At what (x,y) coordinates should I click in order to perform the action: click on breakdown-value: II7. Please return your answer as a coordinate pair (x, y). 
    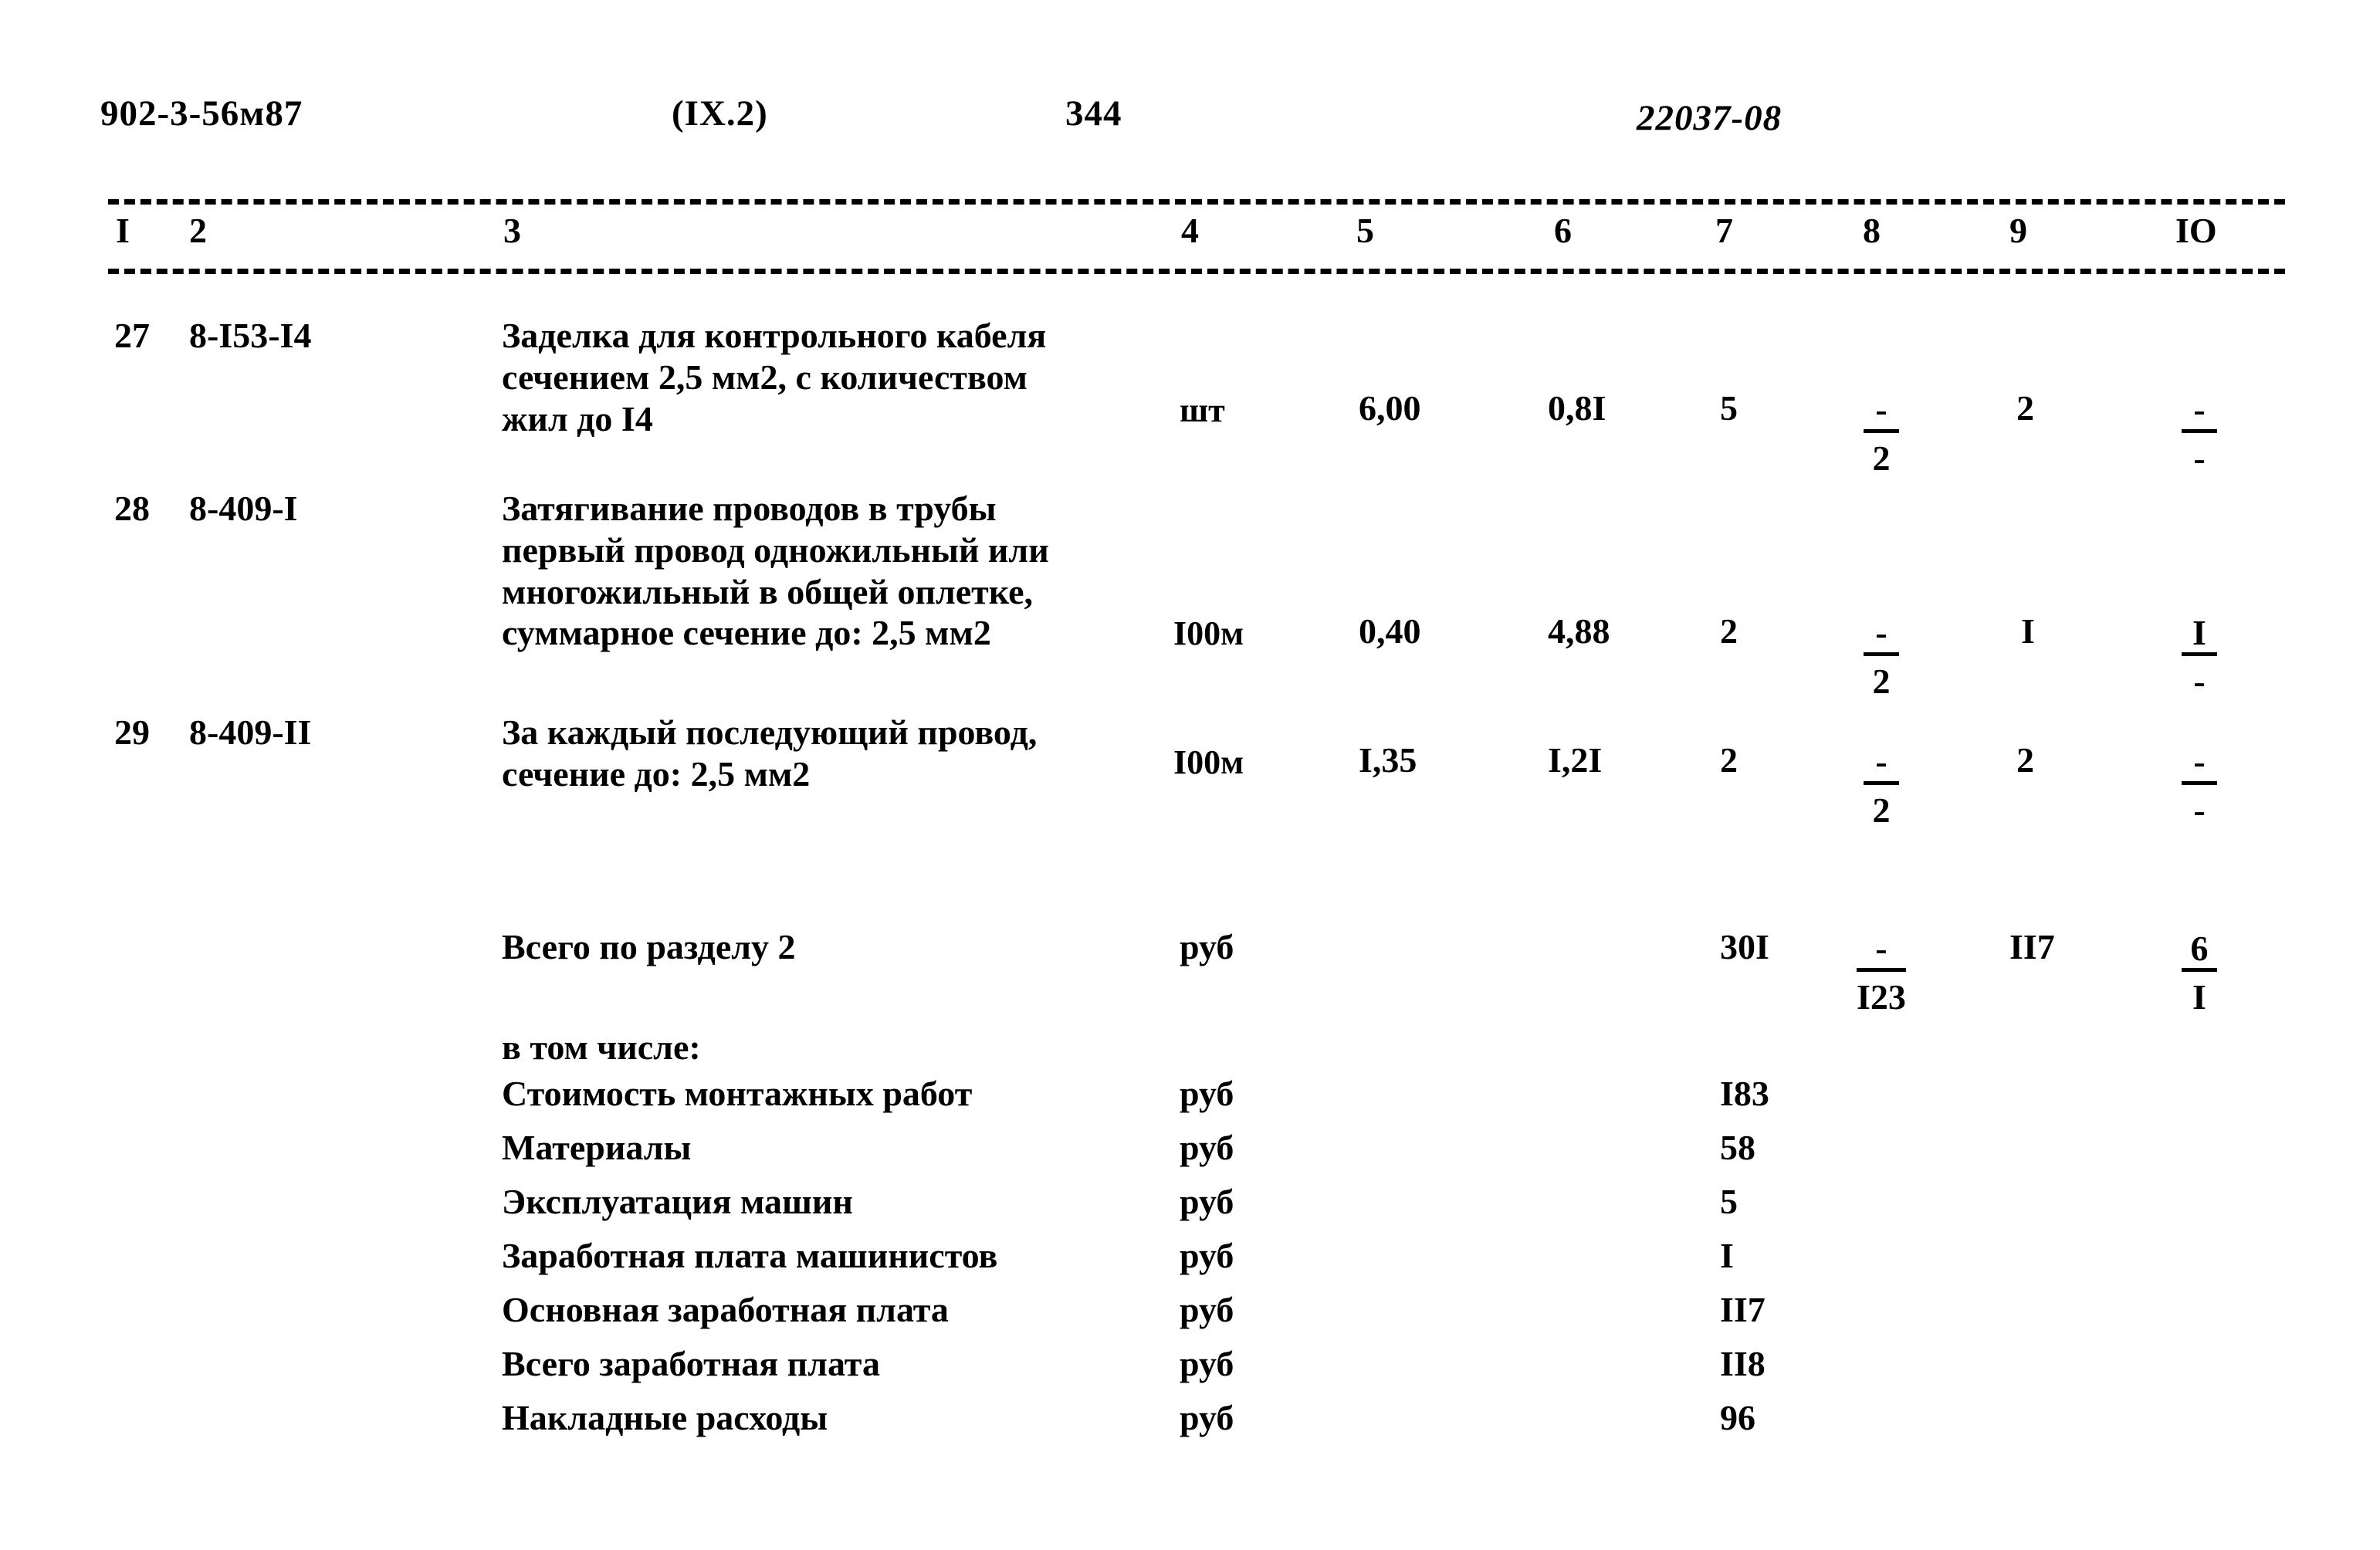
    Looking at the image, I should click on (1743, 1309).